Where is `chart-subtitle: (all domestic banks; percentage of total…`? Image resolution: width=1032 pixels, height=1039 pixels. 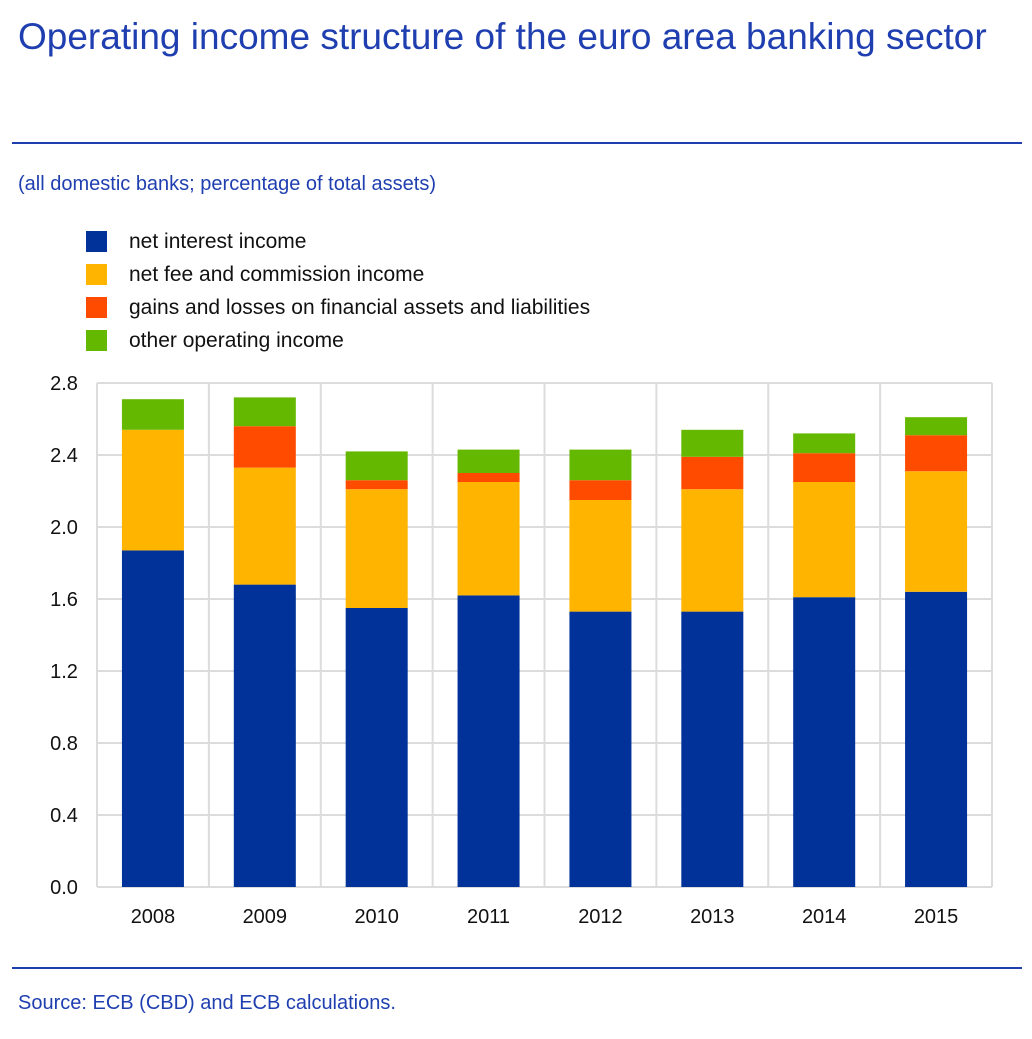
chart-subtitle: (all domestic banks; percentage of total… is located at coordinates (227, 184).